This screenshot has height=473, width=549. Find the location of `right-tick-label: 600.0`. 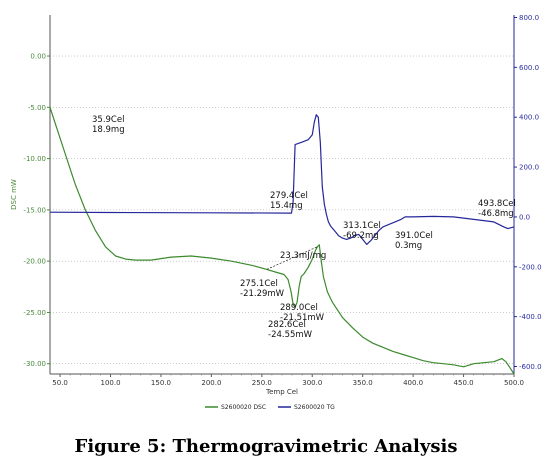

right-tick-label: 600.0 is located at coordinates (529, 68).